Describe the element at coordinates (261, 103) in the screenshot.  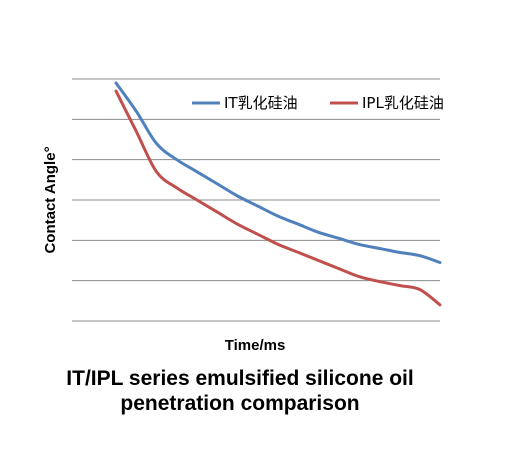
I see `legend-label-it: IT乳化硅油` at that location.